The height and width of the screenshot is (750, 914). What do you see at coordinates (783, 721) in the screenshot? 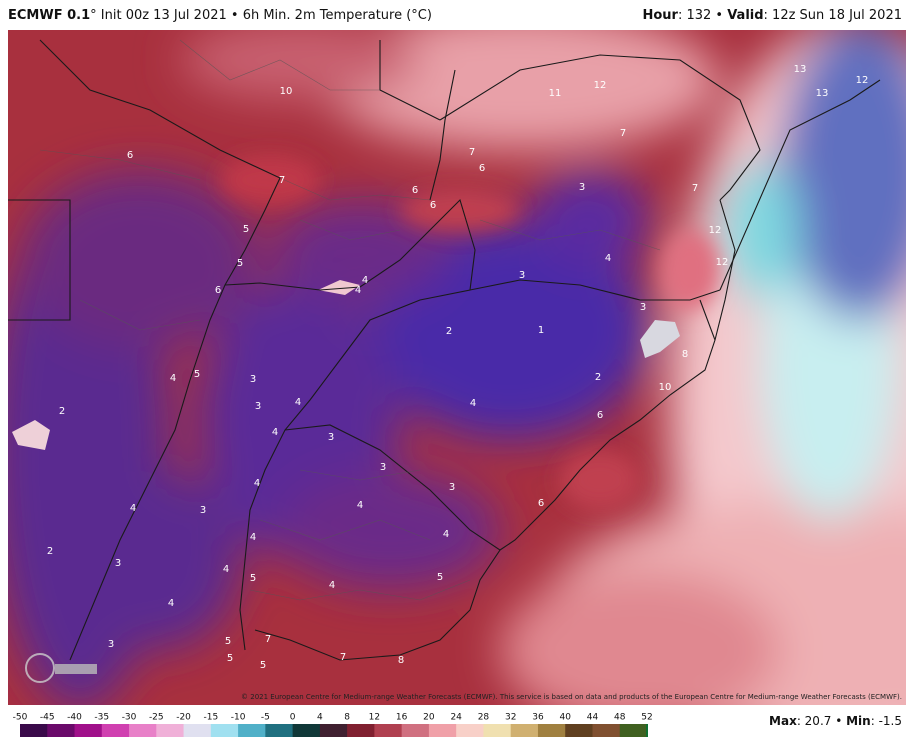
I see `max-label: Max` at bounding box center [783, 721].